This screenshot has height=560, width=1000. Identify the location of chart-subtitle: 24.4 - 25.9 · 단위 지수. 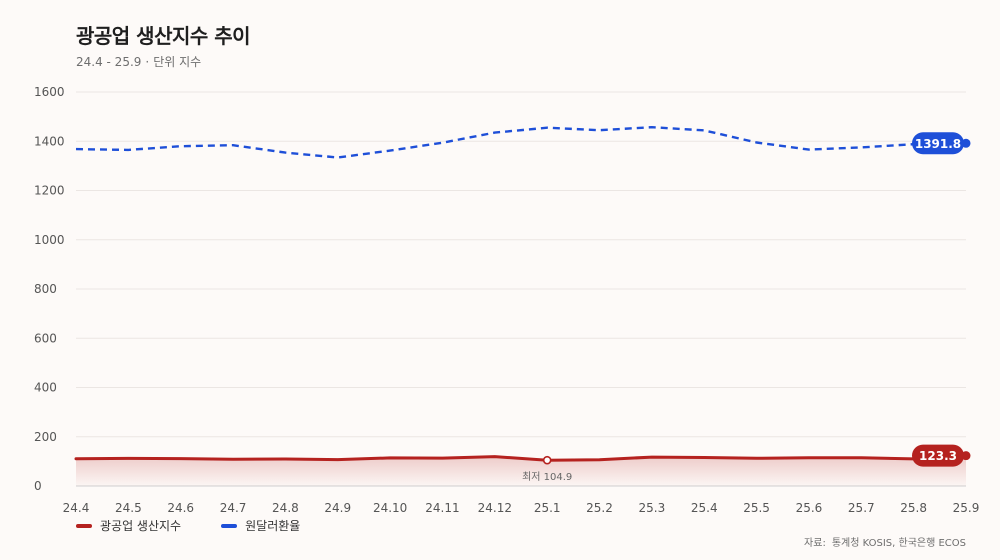
(138, 61).